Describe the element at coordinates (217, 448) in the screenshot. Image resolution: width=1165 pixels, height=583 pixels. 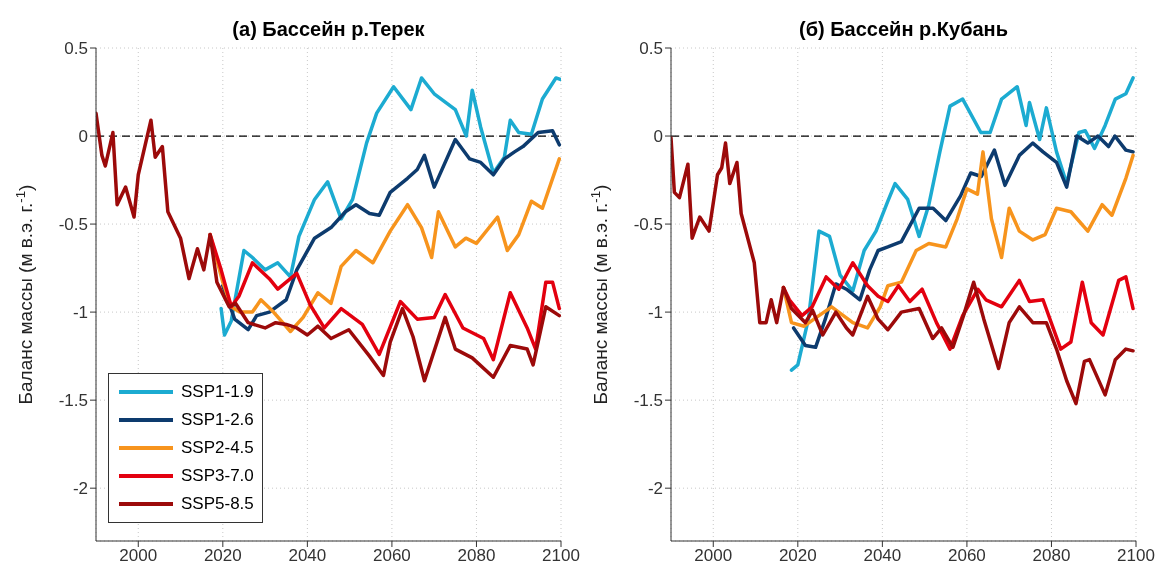
I see `legend-label: SSP2-4.5` at that location.